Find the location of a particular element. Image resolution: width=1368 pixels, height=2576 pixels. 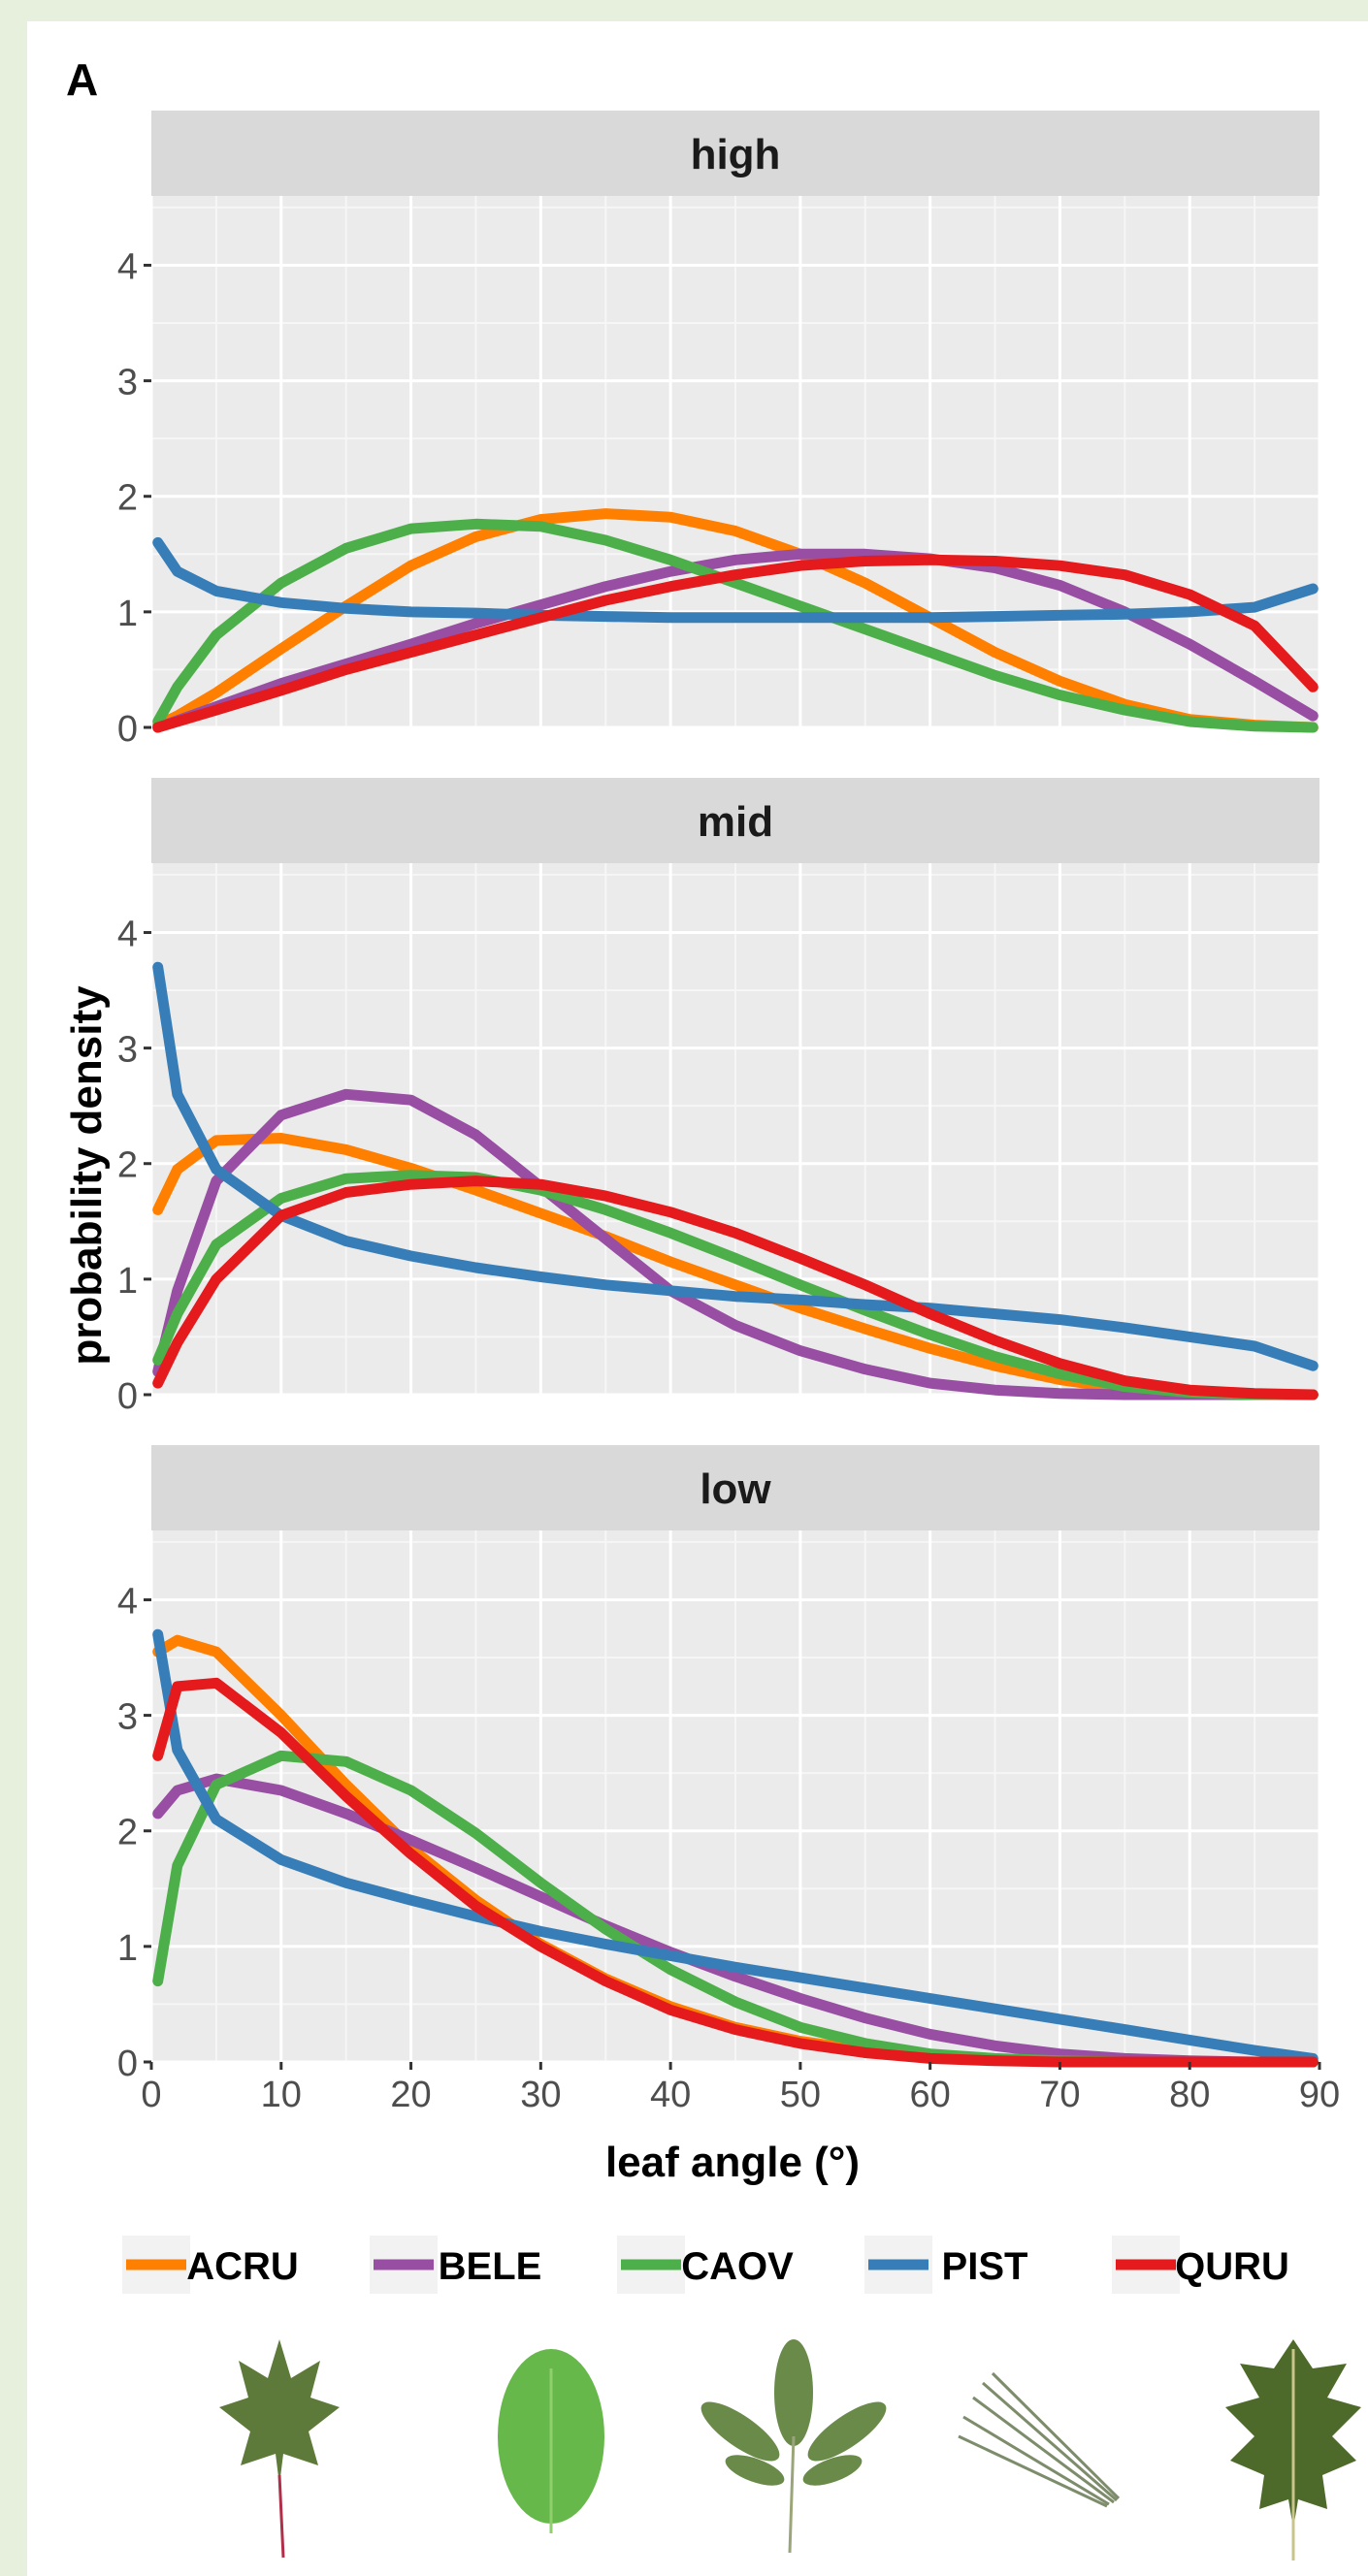

legend-item-pist: PIST is located at coordinates (945, 2265).